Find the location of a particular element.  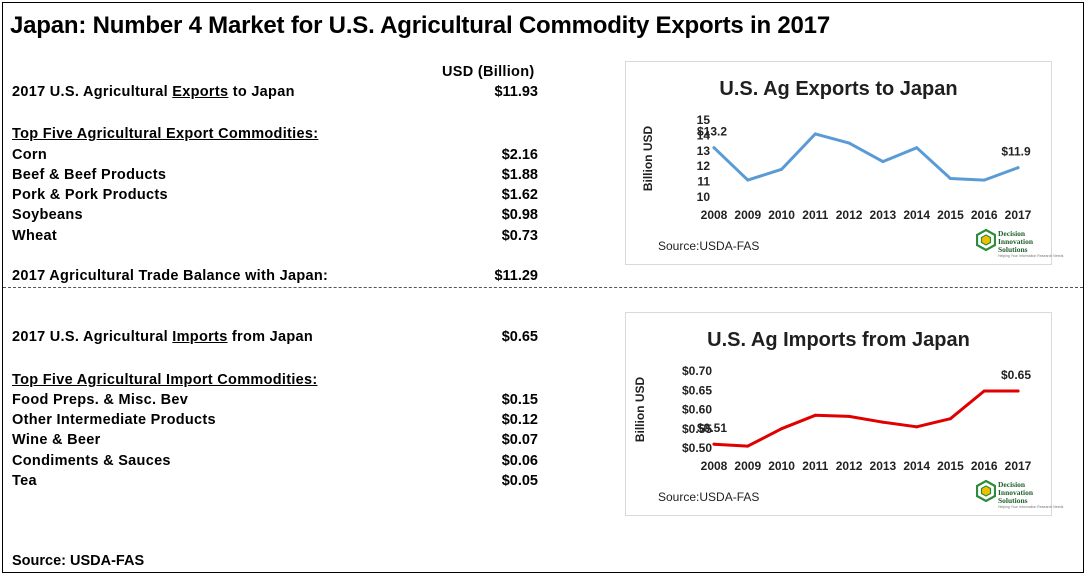

exports-total-label: 2017 U.S. Agricultural Exports to Japan is located at coordinates (153, 92).